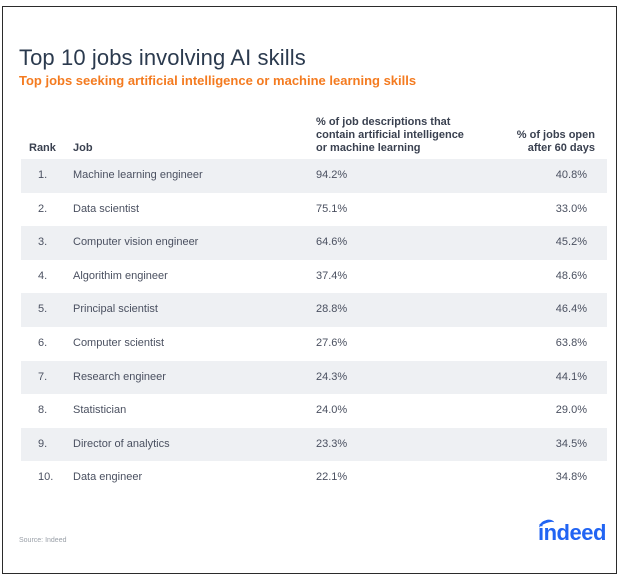 This screenshot has width=621, height=580. I want to click on cell-desc: 94.2%, so click(332, 175).